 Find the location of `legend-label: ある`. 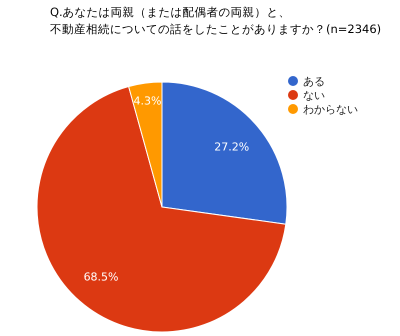

legend-label: ある is located at coordinates (314, 81).